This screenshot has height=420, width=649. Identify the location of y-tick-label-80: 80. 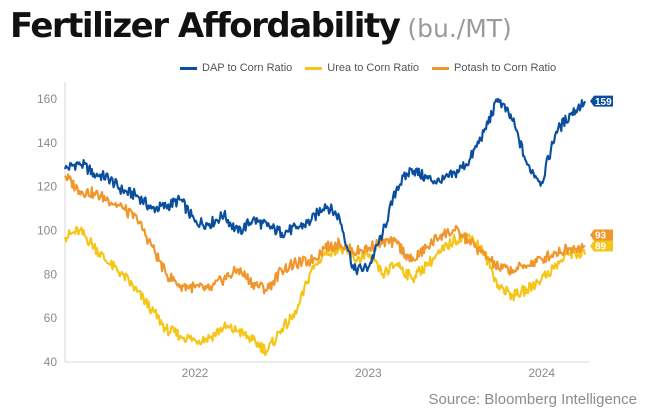
(51, 274).